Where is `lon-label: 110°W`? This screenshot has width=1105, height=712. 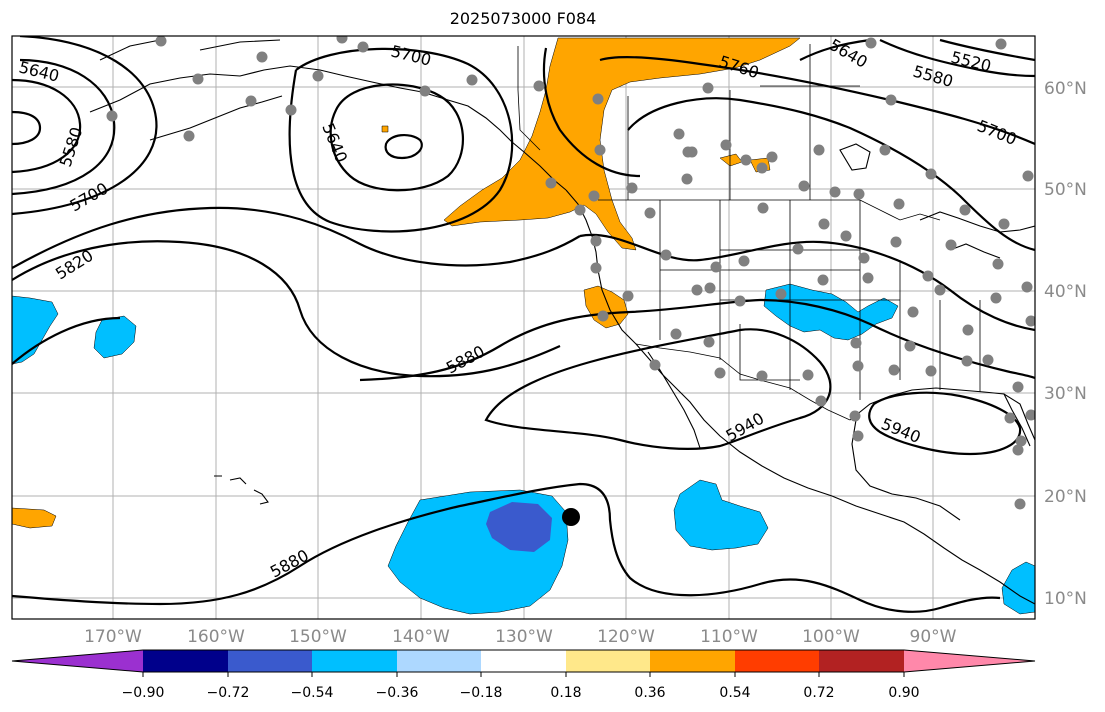
lon-label: 110°W is located at coordinates (729, 637).